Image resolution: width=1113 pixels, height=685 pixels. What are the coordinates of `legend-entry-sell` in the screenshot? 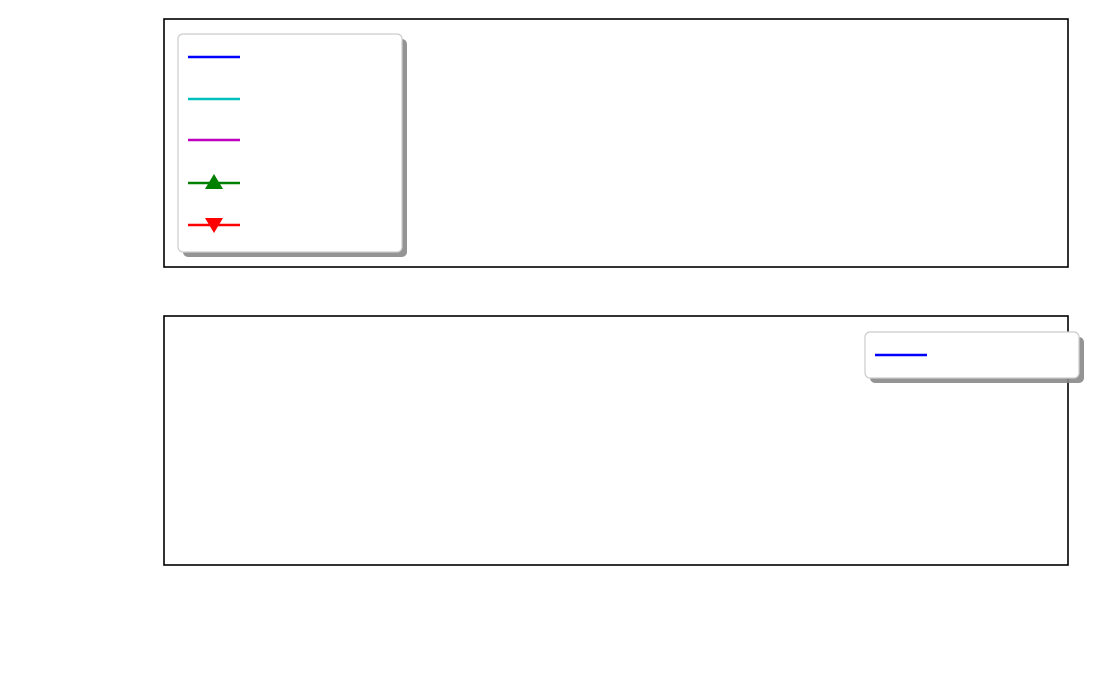 It's located at (214, 225).